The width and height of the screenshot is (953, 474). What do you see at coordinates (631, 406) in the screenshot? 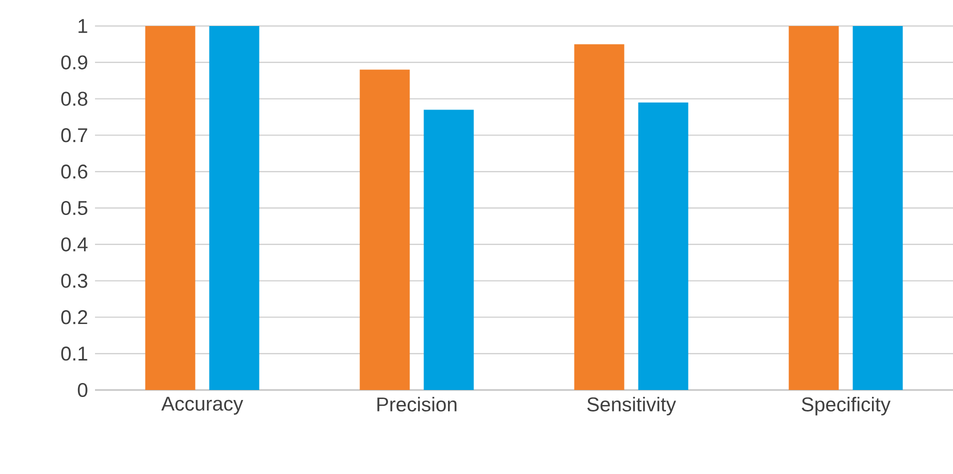
I see `x-tick-label: Sensitivity` at bounding box center [631, 406].